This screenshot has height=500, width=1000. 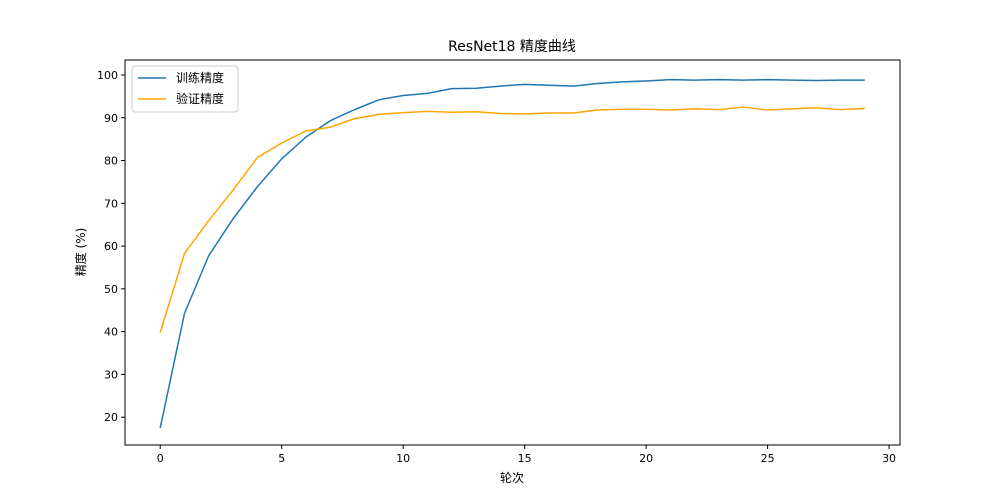 I want to click on x-tick-label: 25, so click(x=768, y=458).